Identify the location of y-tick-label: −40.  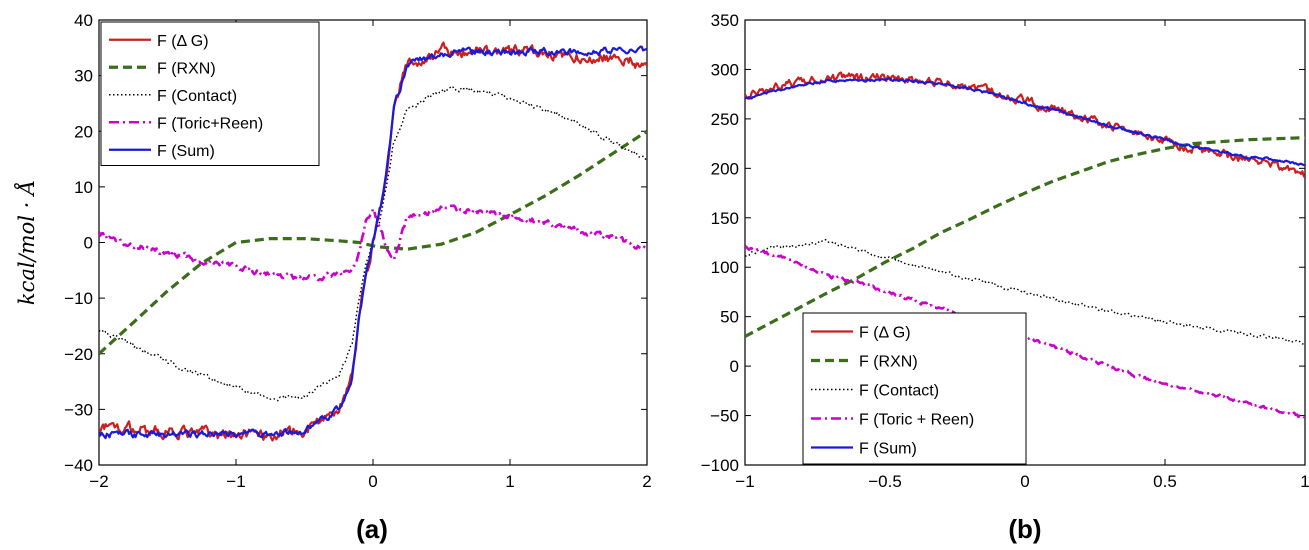
(78, 465).